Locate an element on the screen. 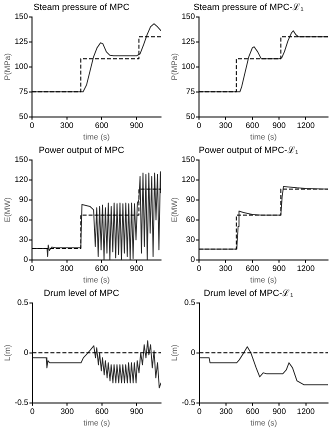 The height and width of the screenshot is (429, 334). chart-title: Drum level of MPC-ℒ₁ is located at coordinates (249, 293).